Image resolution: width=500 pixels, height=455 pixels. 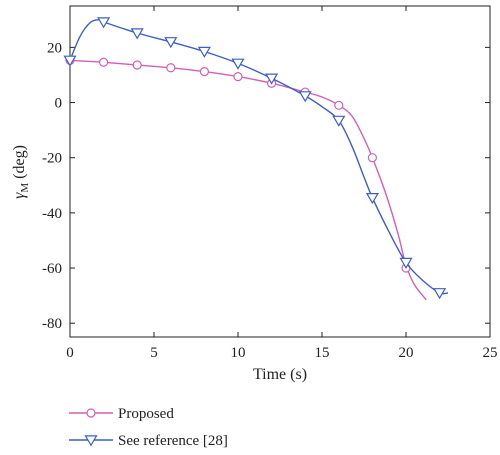 What do you see at coordinates (490, 353) in the screenshot?
I see `x-tick-label: 25` at bounding box center [490, 353].